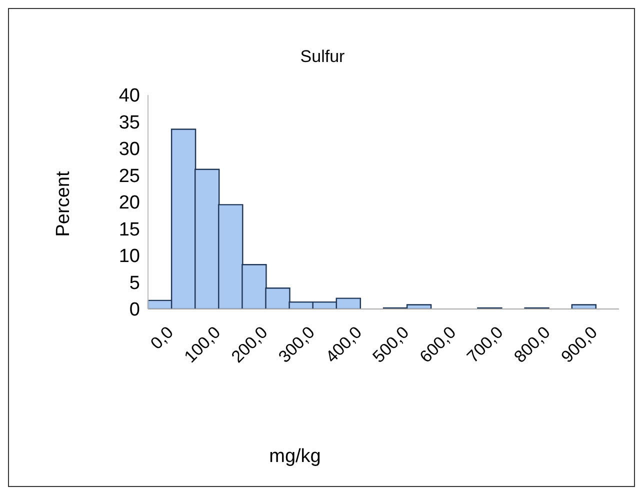 The width and height of the screenshot is (643, 495). I want to click on y-tick-label: 35, so click(129, 123).